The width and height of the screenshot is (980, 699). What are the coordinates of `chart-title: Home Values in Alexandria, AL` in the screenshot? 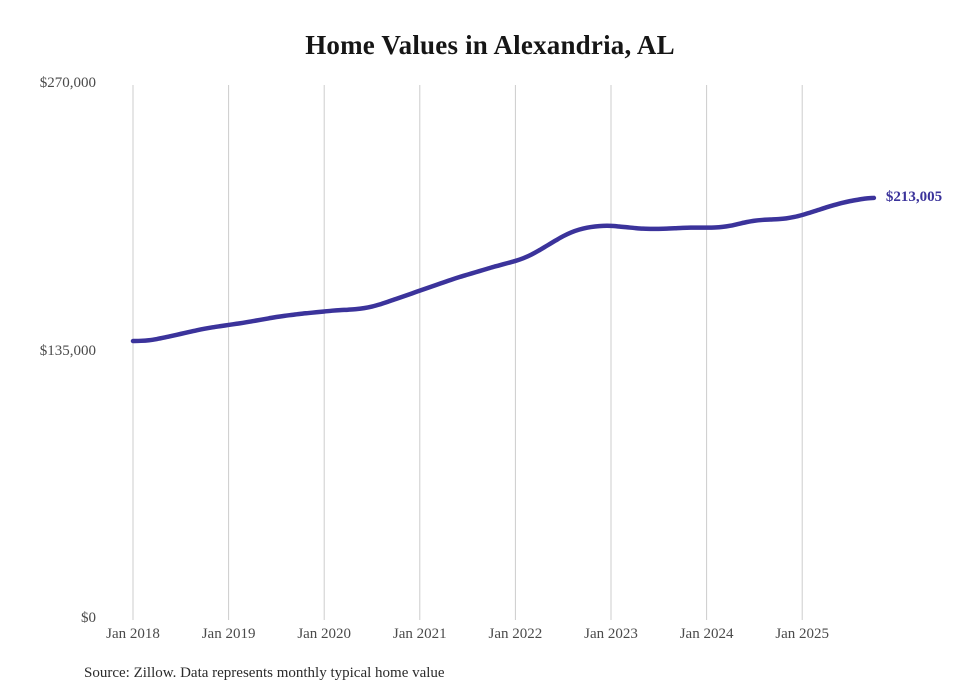 It's located at (490, 45).